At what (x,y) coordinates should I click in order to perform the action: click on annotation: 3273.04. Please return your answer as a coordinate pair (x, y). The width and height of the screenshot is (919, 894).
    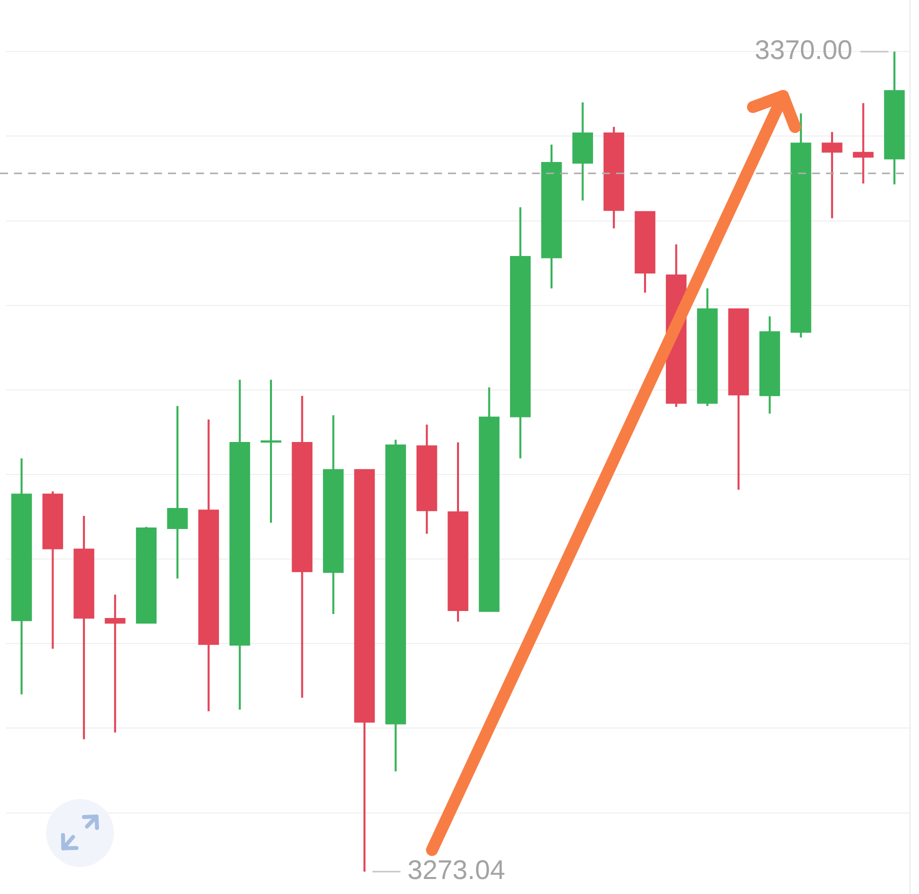
    Looking at the image, I should click on (456, 870).